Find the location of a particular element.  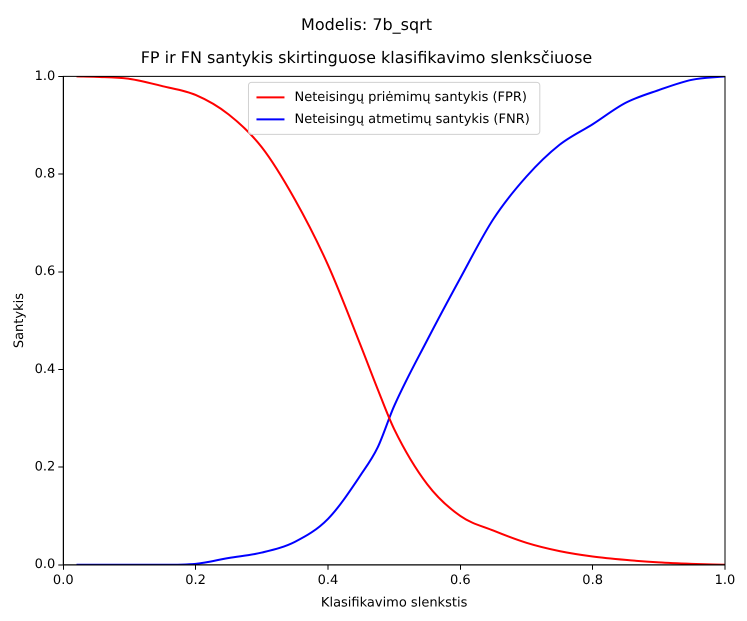

y-axis-title: Santykis is located at coordinates (20, 320).